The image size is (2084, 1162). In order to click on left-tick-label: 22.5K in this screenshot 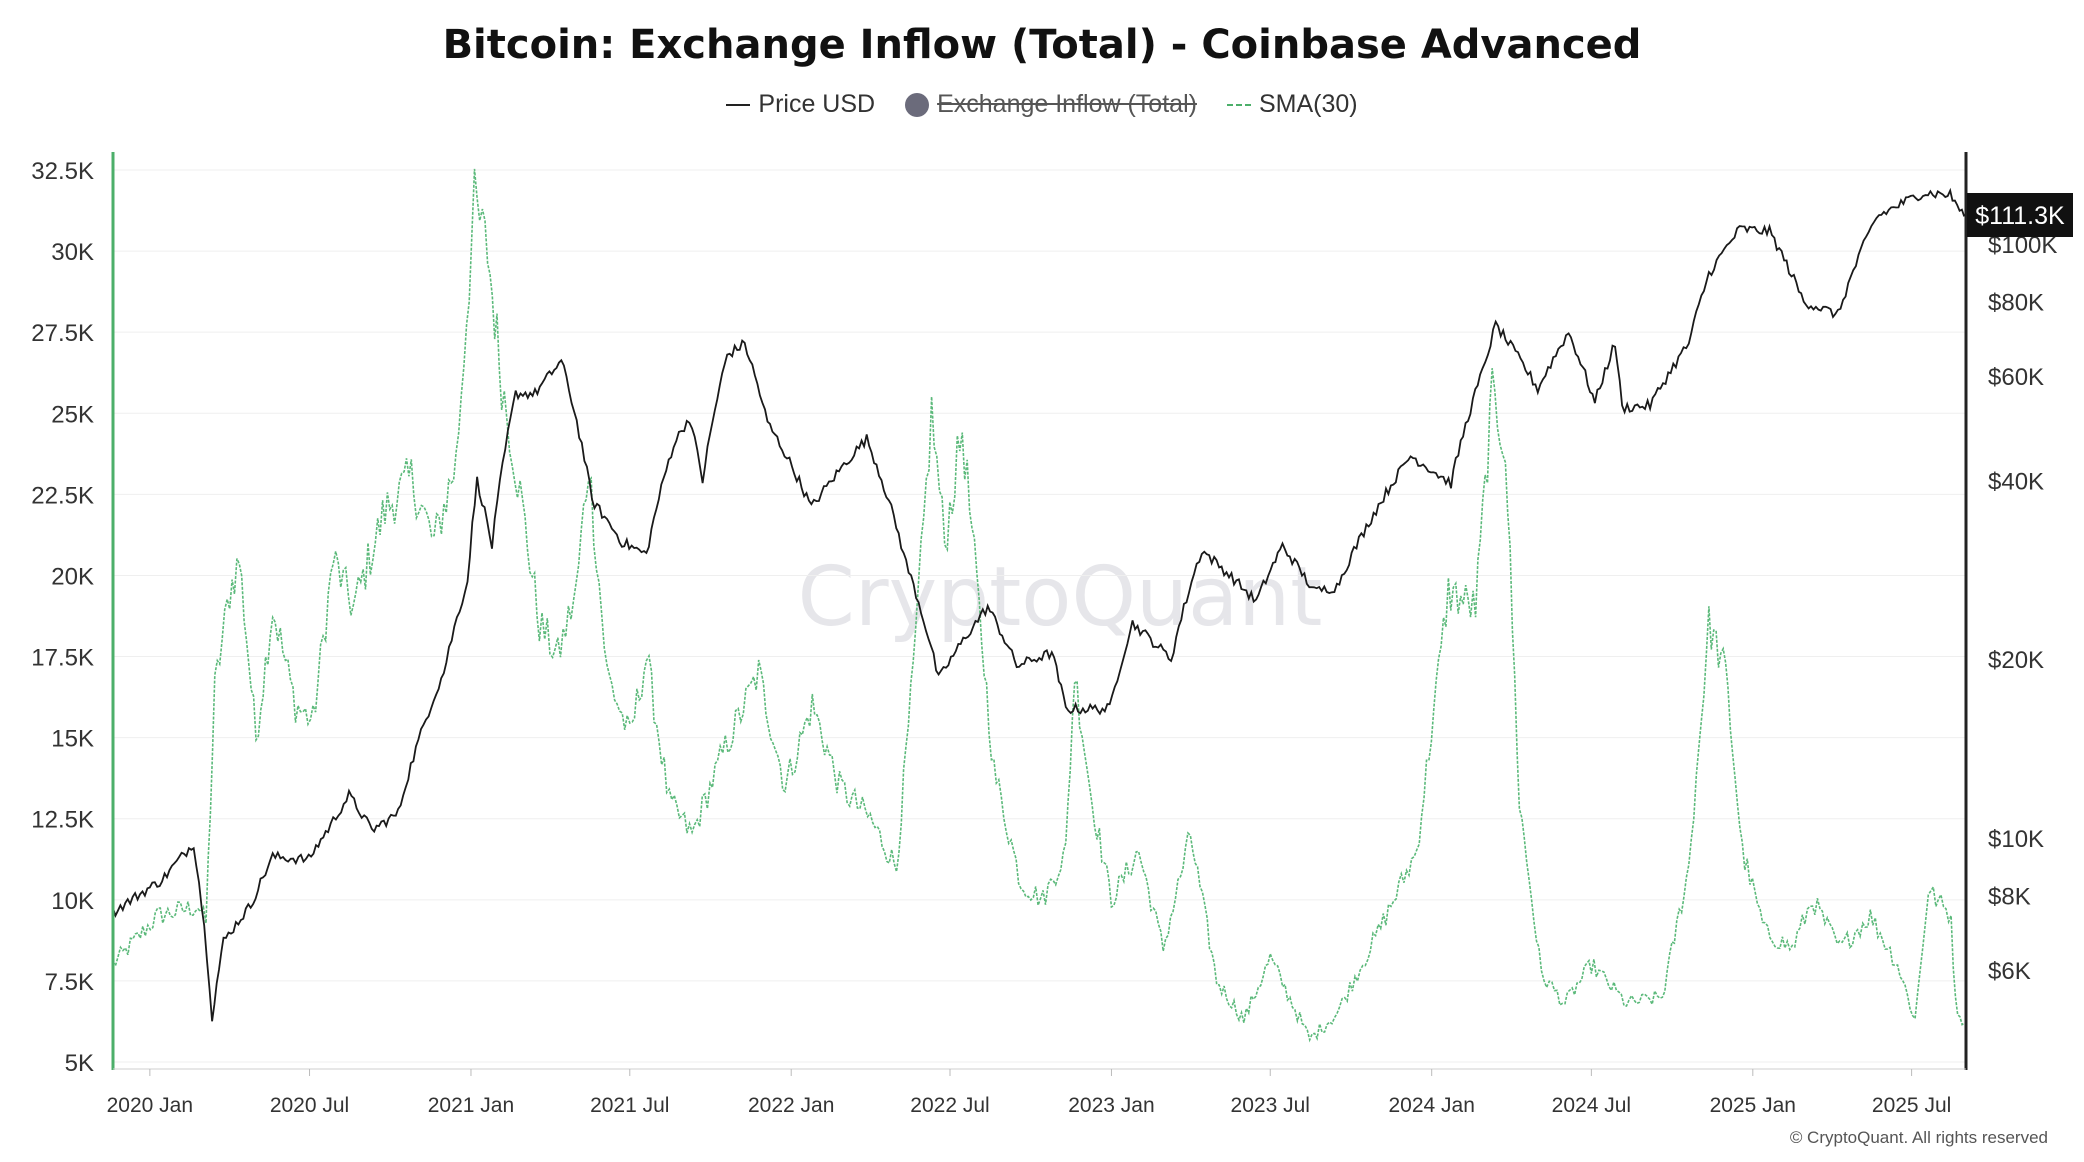, I will do `click(62, 495)`.